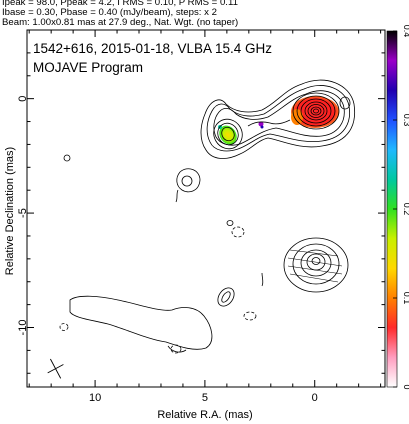  Describe the element at coordinates (95, 398) in the screenshot. I see `x-tick-label: 10` at that location.